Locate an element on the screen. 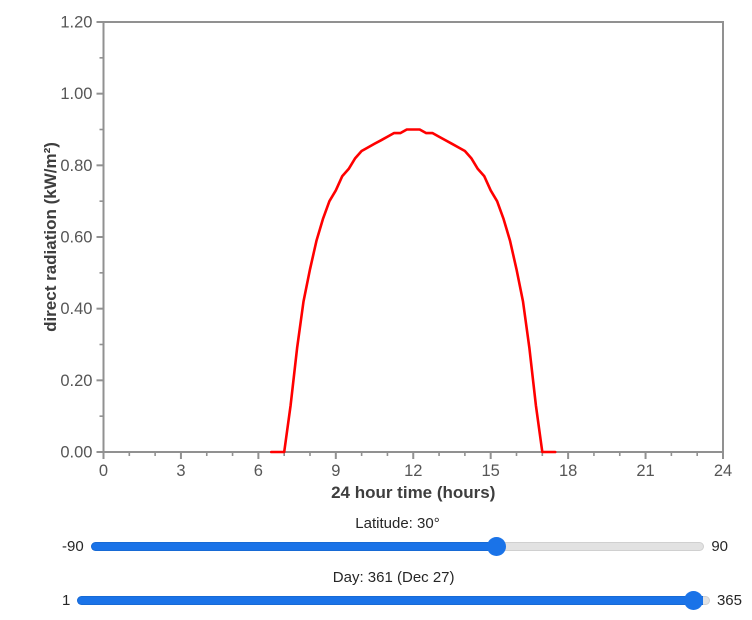 The image size is (752, 620). latitude-min-label: -90 is located at coordinates (73, 546).